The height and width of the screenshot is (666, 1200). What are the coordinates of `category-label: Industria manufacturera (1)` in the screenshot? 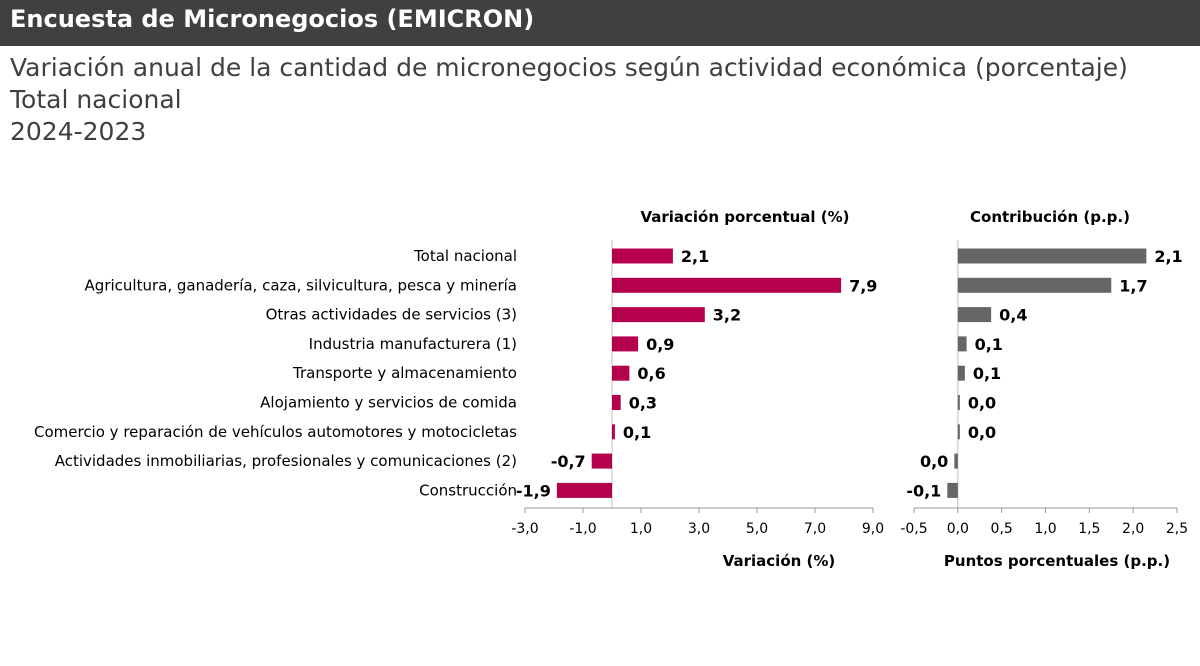 It's located at (413, 344).